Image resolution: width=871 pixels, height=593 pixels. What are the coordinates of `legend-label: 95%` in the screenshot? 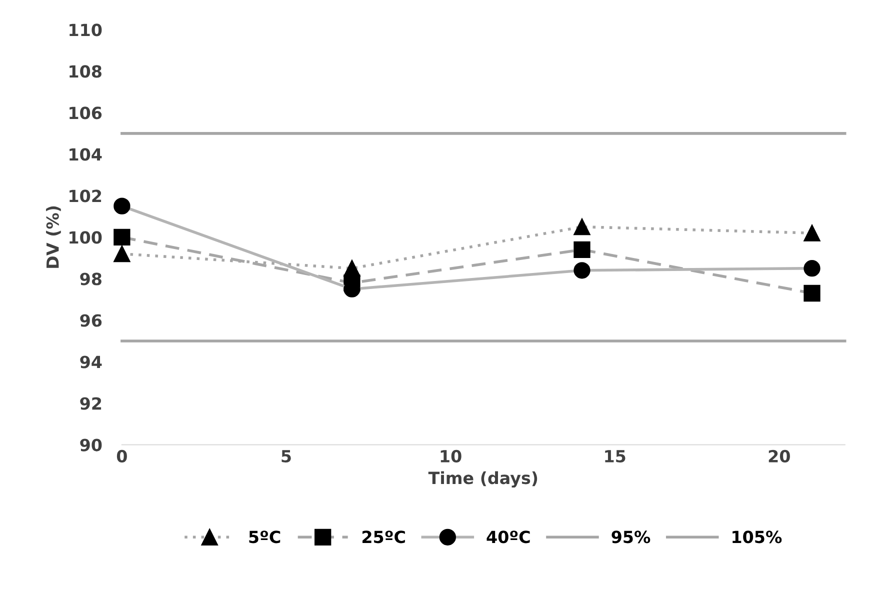 It's located at (631, 537).